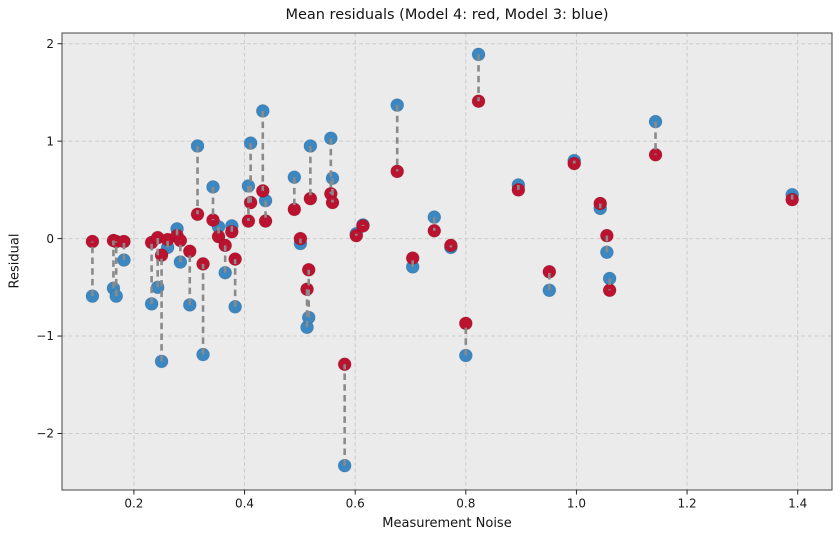 Image resolution: width=840 pixels, height=544 pixels. I want to click on x-tick-label: 1.2, so click(687, 504).